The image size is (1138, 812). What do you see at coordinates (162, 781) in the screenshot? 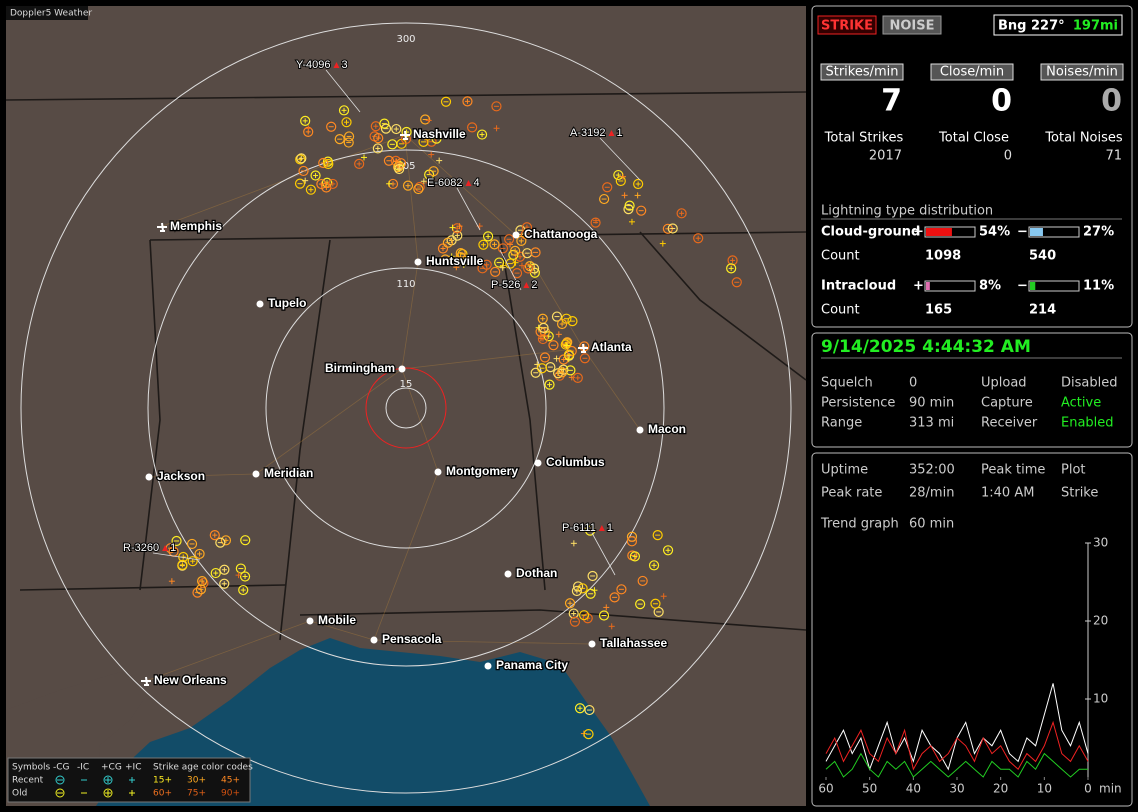
I see `legend-age: 15+` at bounding box center [162, 781].